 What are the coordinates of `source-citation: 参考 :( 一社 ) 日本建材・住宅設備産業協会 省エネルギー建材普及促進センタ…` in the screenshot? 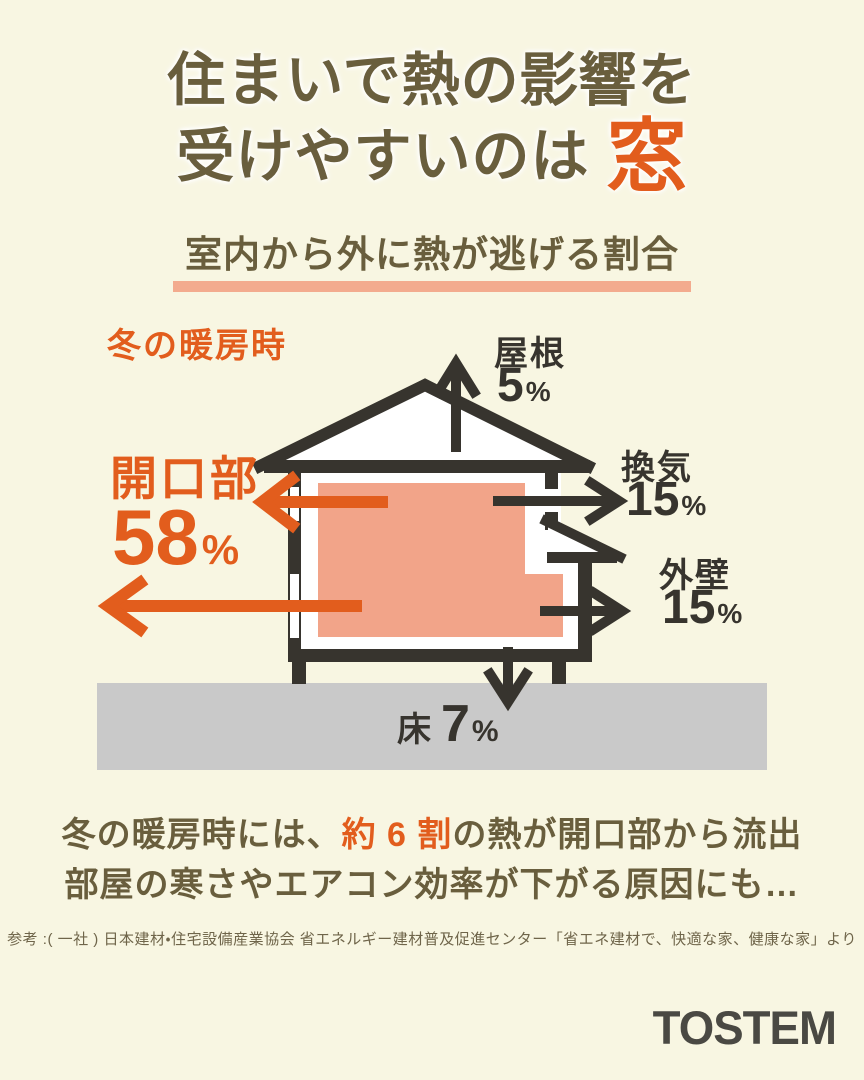 It's located at (432, 939).